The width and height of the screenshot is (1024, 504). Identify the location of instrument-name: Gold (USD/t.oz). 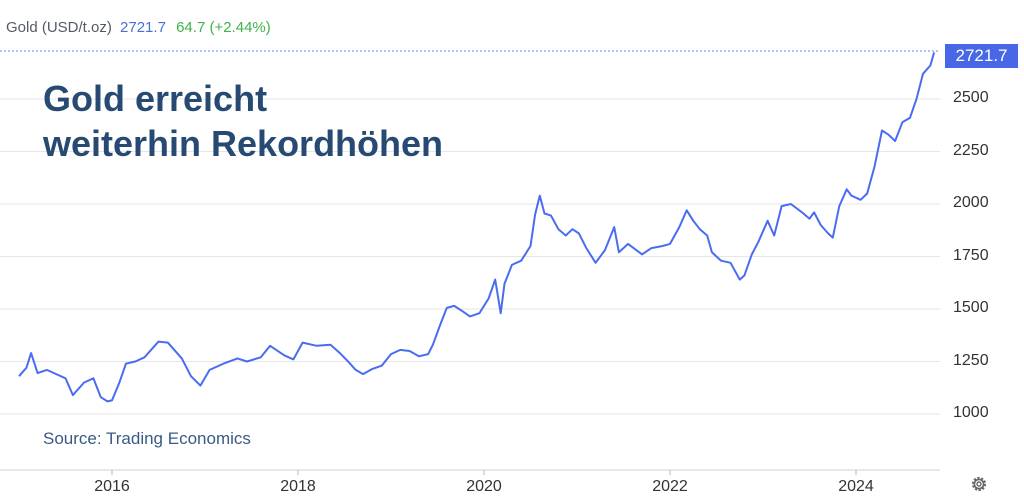
(59, 27).